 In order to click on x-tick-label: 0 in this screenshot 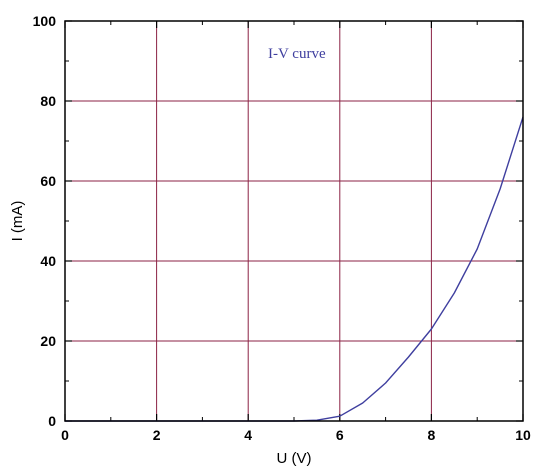, I will do `click(65, 435)`.